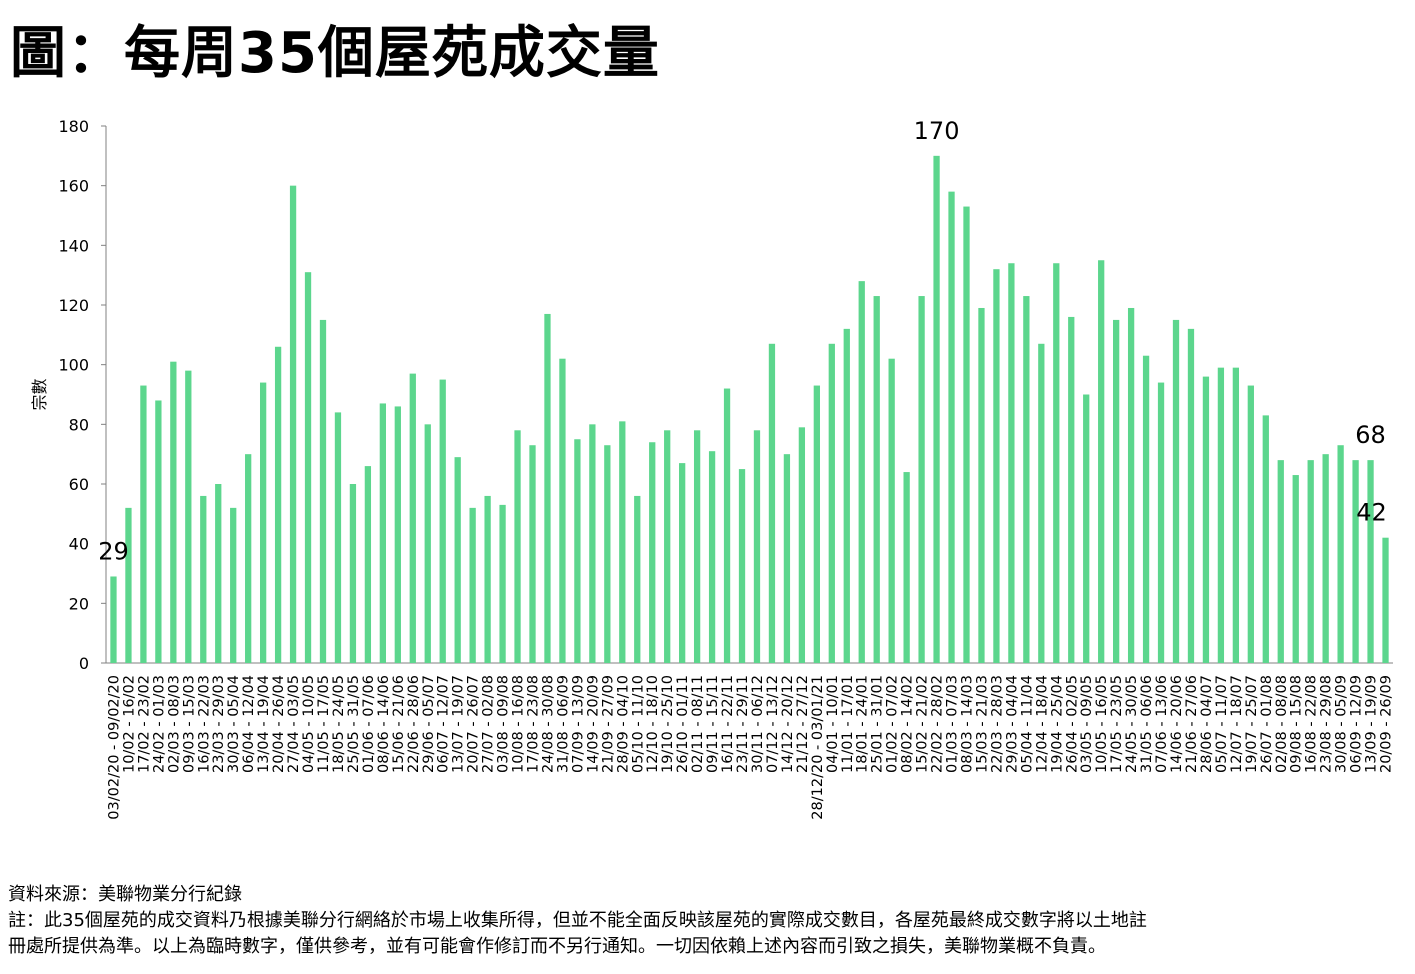 The height and width of the screenshot is (974, 1415). What do you see at coordinates (563, 724) in the screenshot?
I see `x-tick-label: 31/08 - 06/09` at bounding box center [563, 724].